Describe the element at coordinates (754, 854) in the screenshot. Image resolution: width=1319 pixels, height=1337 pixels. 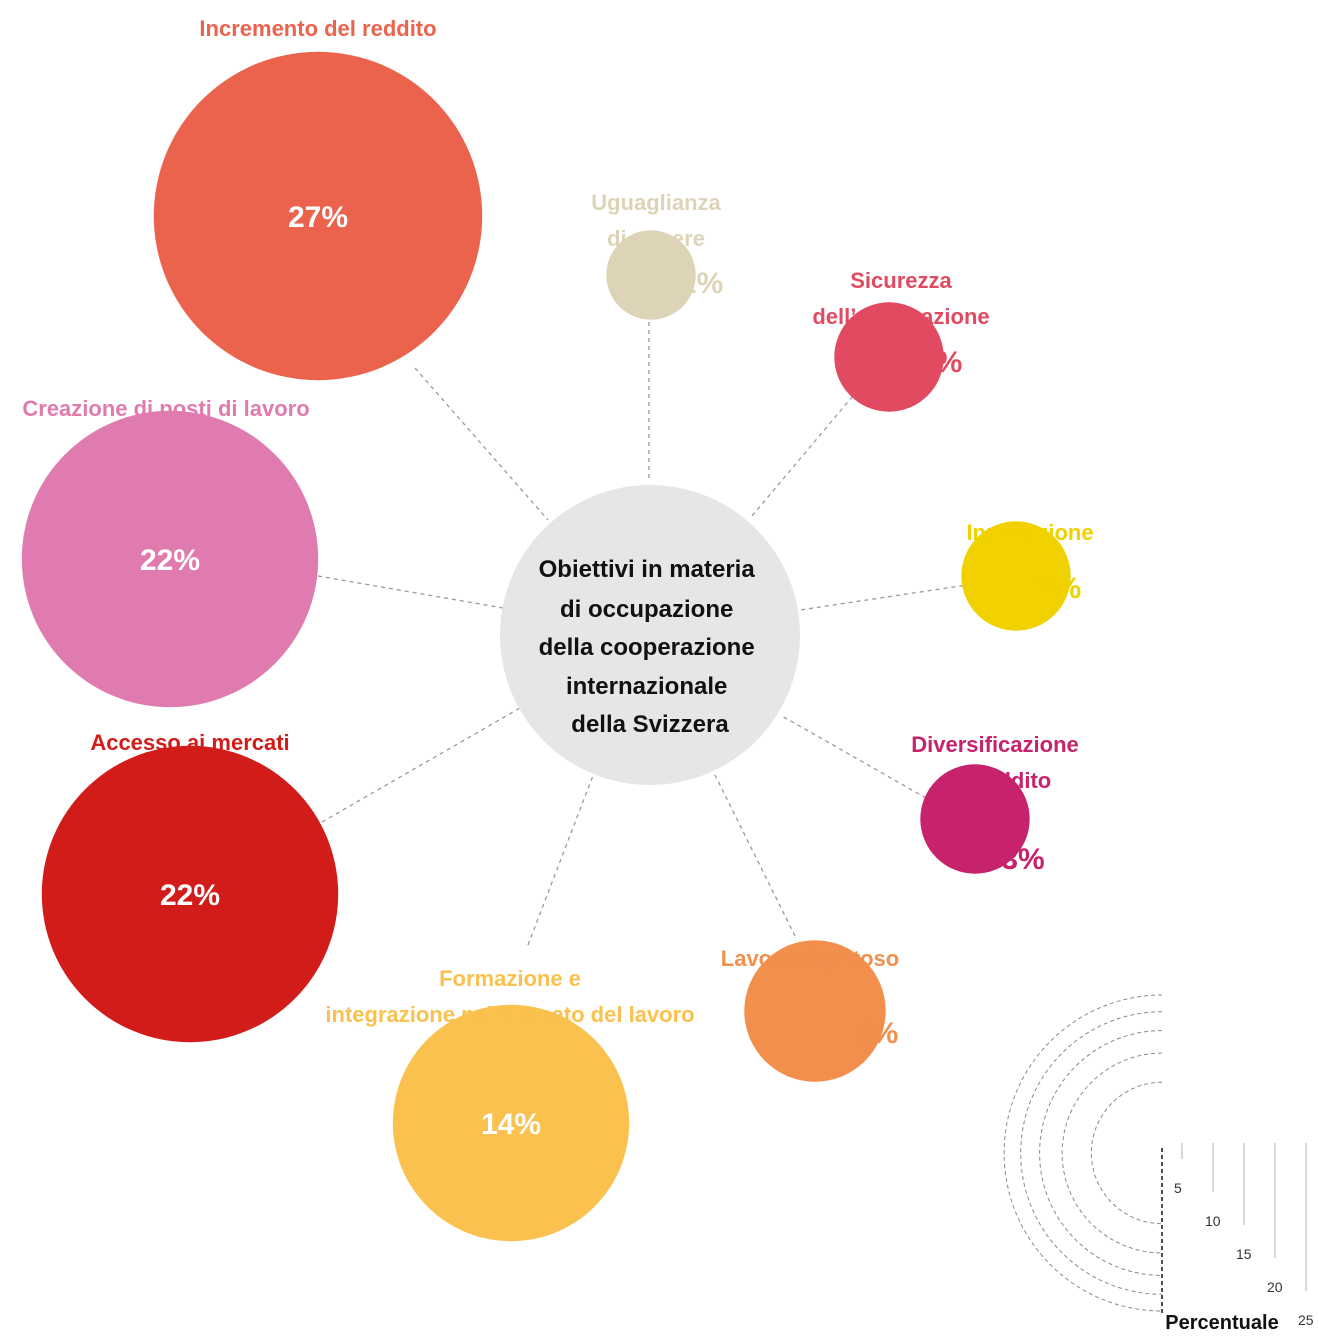
I see `connector-lavoro` at that location.